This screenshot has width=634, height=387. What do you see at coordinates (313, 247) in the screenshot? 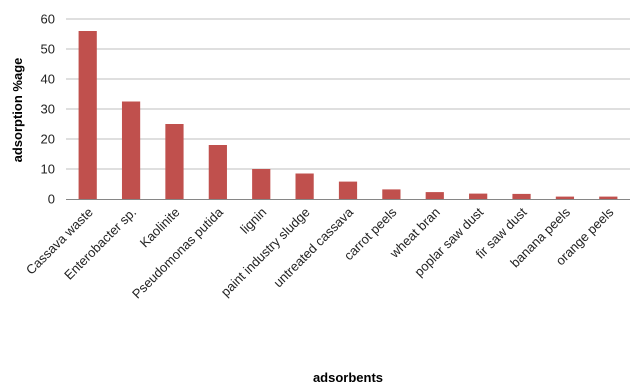
I see `x-category-label: untreated cassava` at bounding box center [313, 247].